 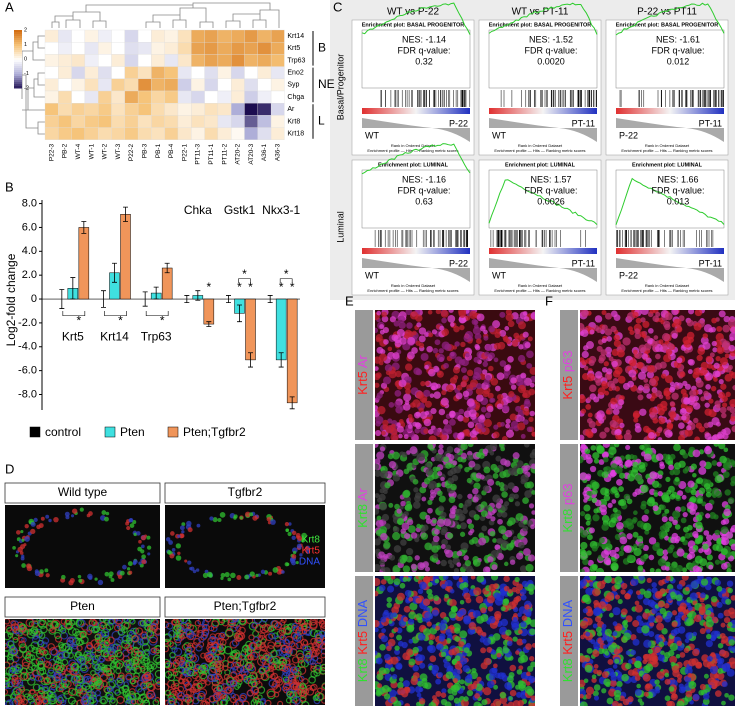 I want to click on y-tick-label: -6.0, so click(x=27, y=371).